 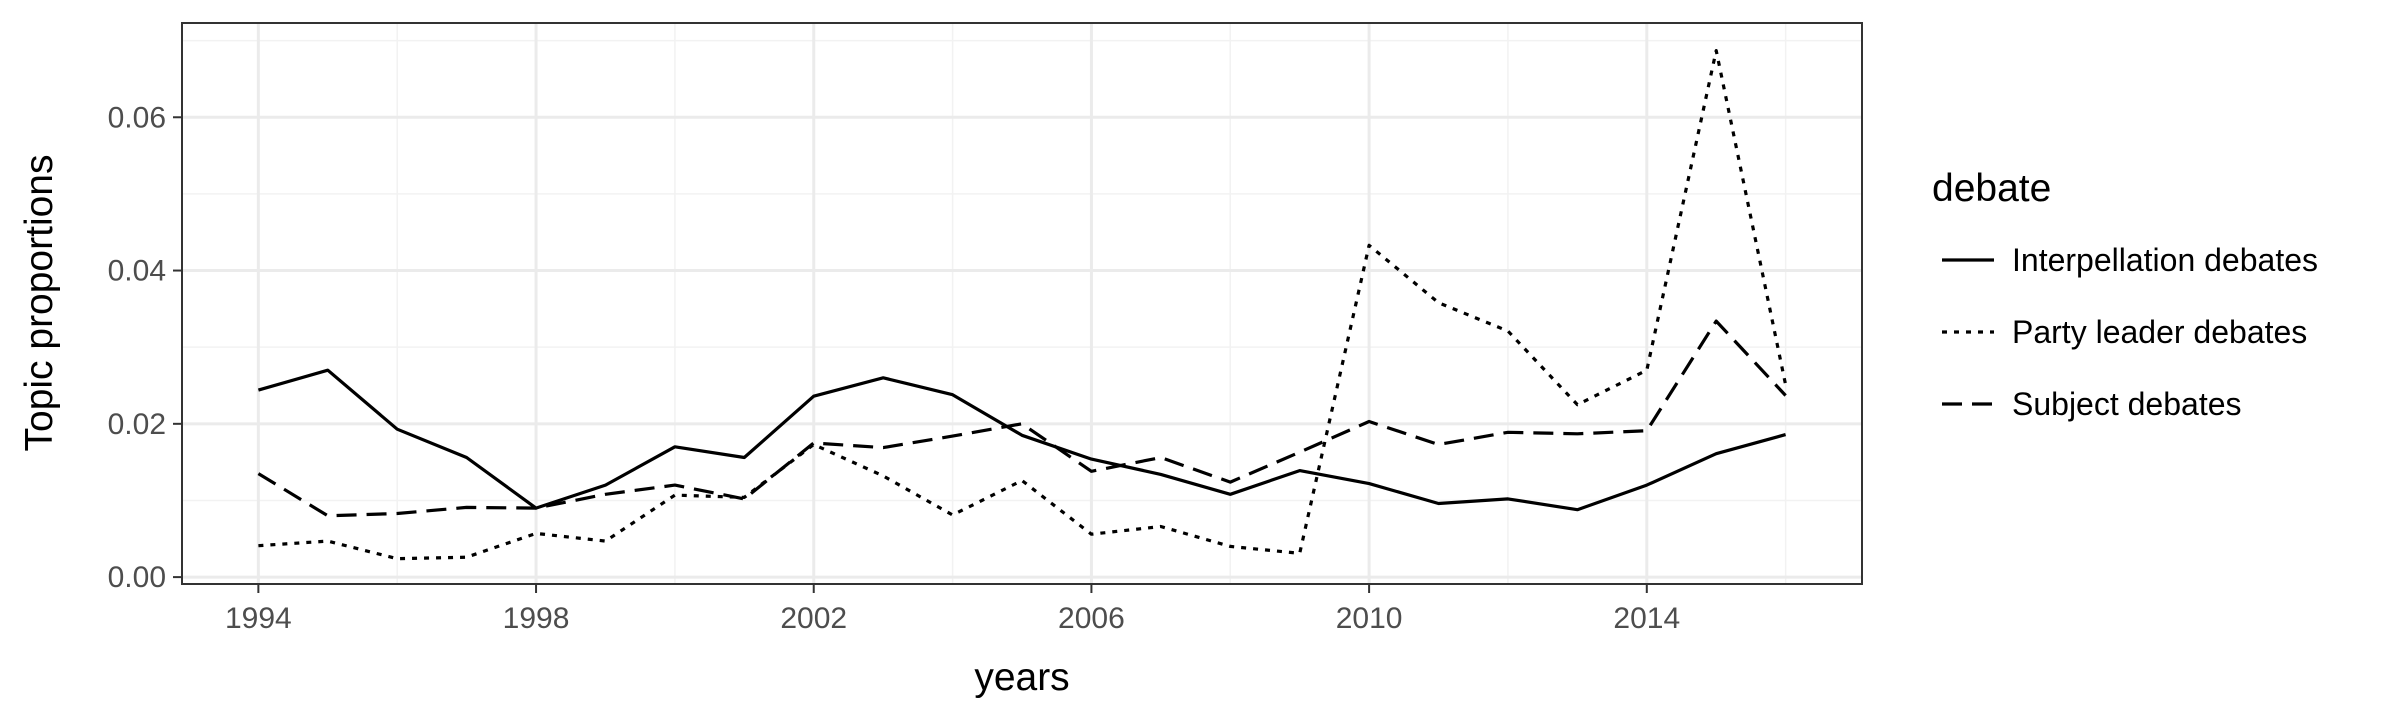 What do you see at coordinates (137, 271) in the screenshot?
I see `y-tick-label: 0.04` at bounding box center [137, 271].